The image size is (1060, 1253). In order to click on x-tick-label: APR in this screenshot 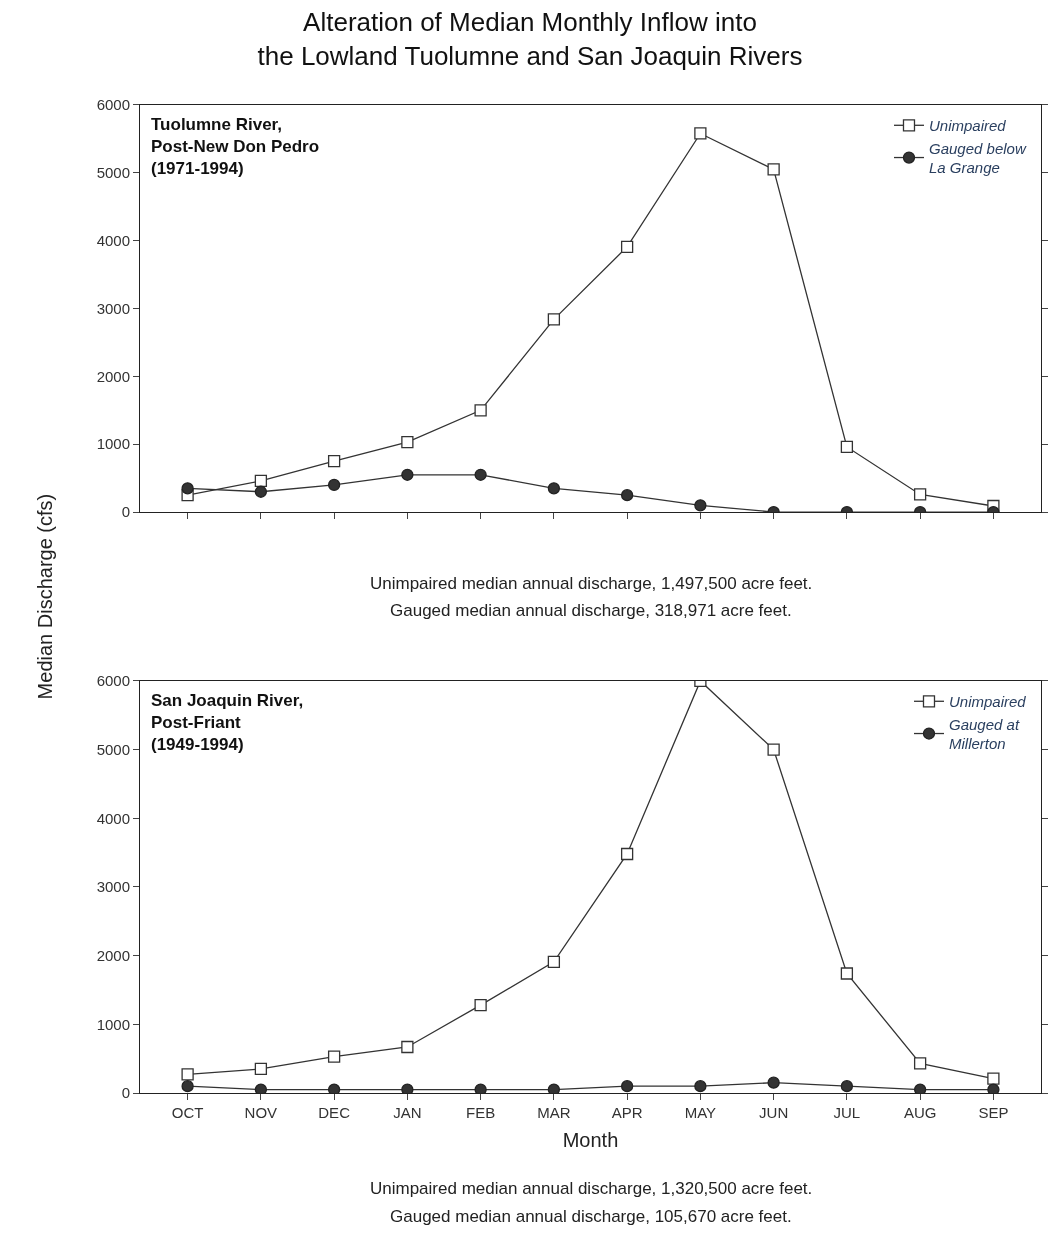, I will do `click(627, 1112)`.